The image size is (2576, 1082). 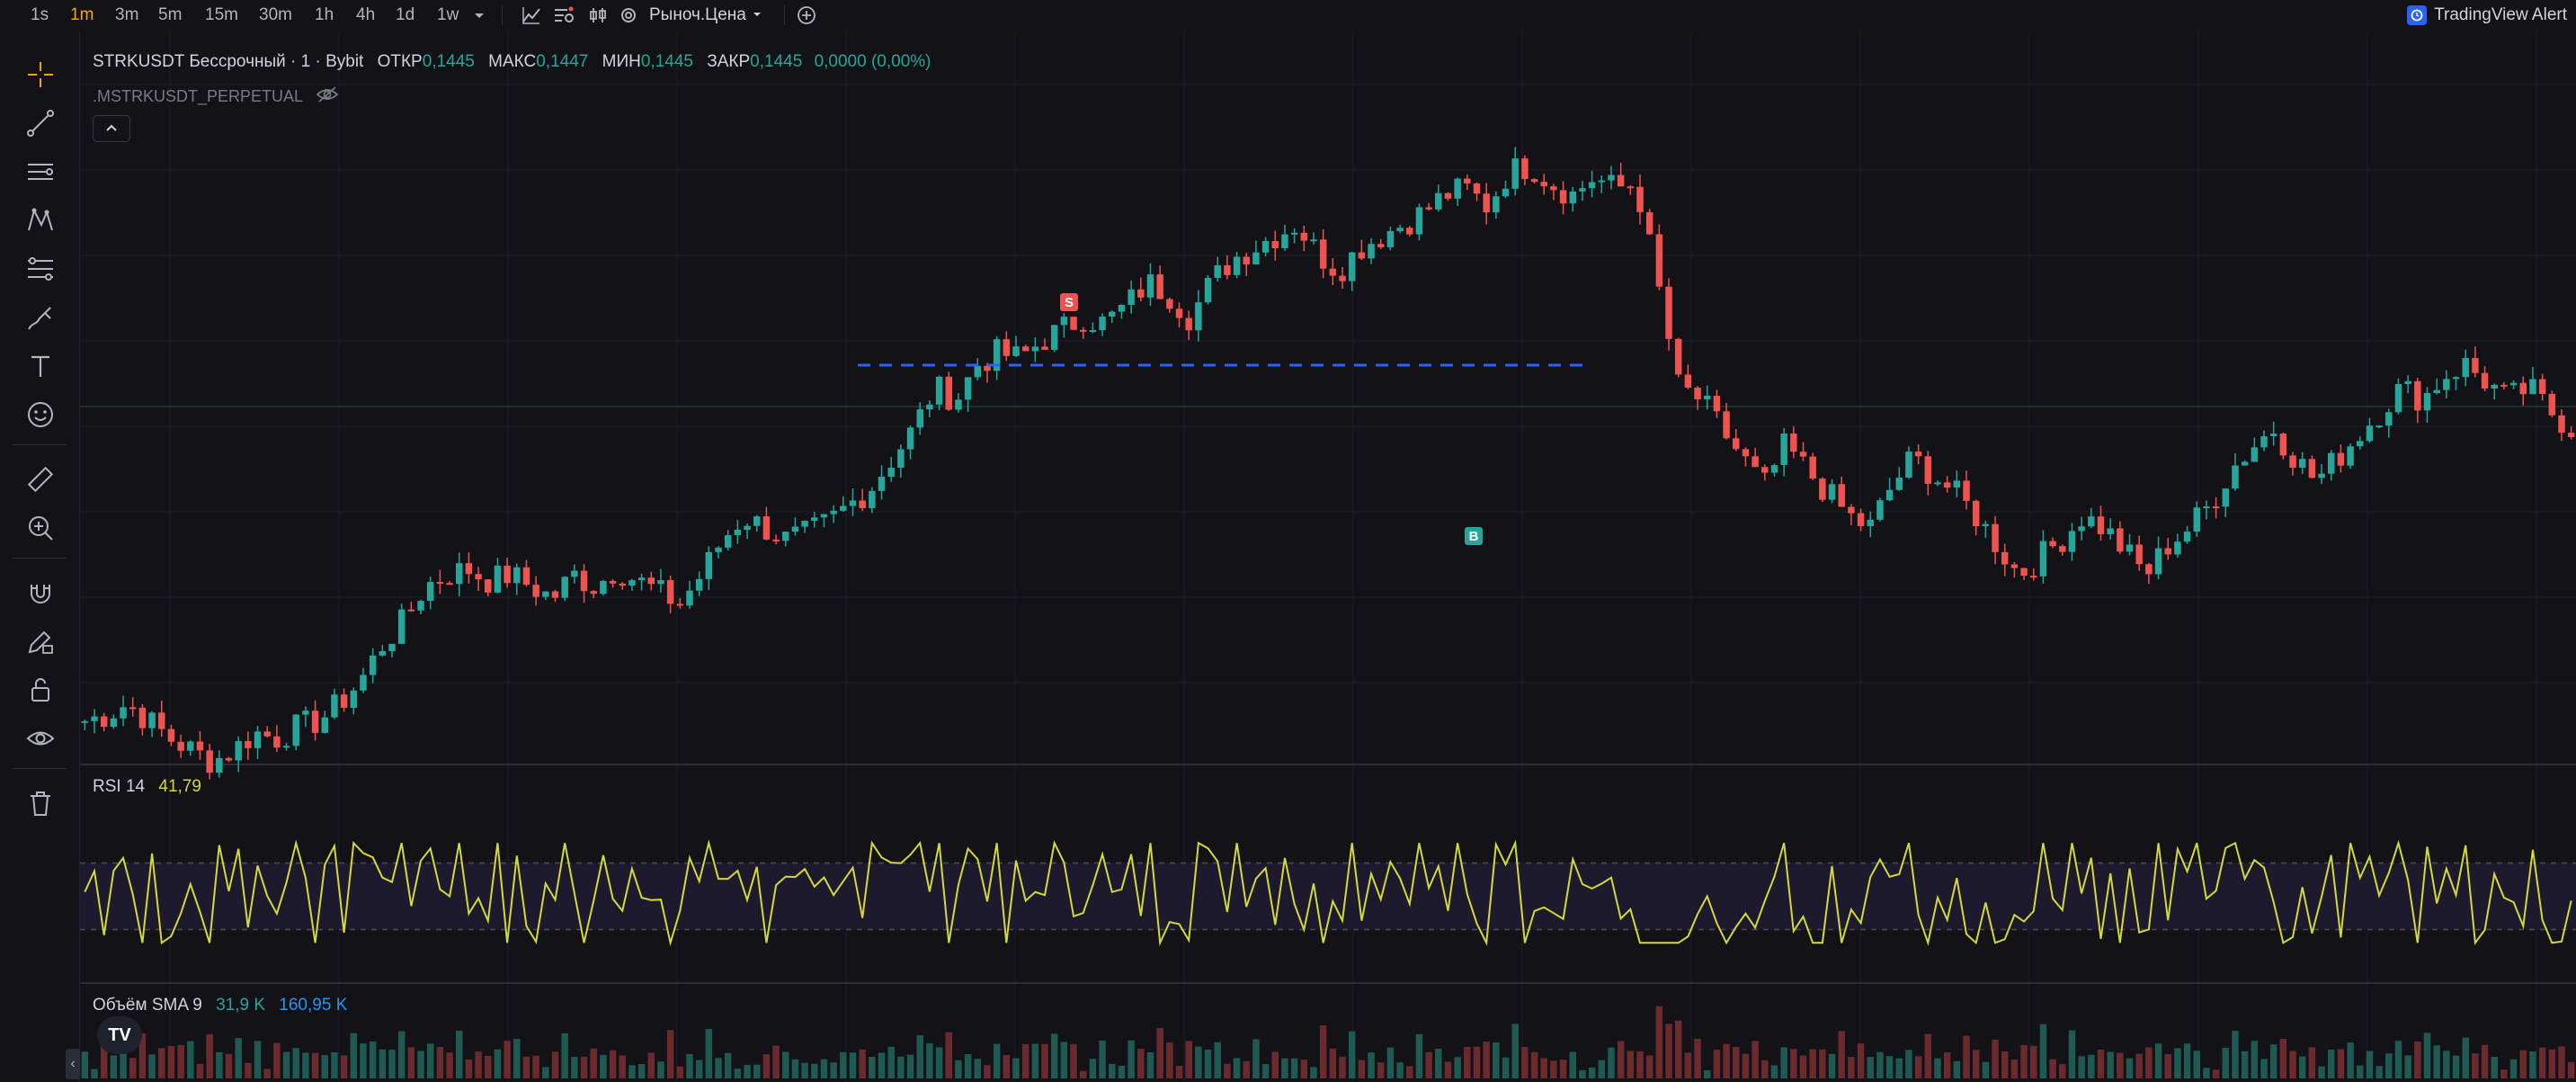 I want to click on price-type-dropdown: Рыноч.Цена, so click(x=706, y=15).